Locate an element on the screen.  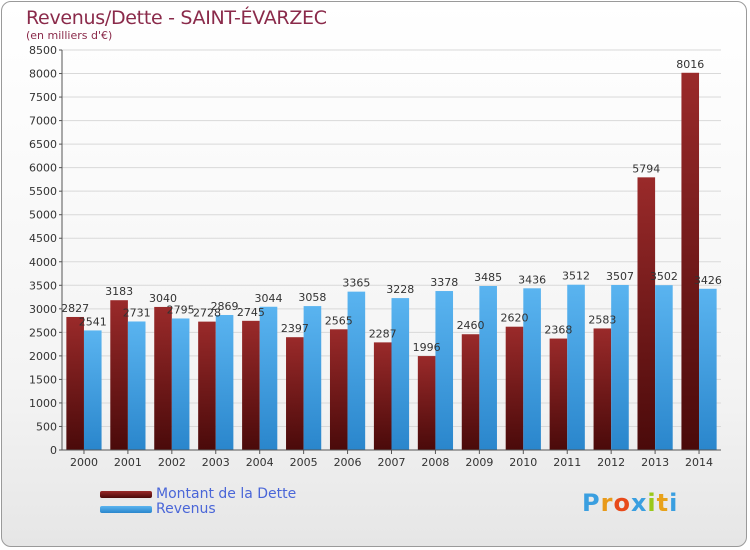
x-tick-label: 2008 is located at coordinates (435, 462).